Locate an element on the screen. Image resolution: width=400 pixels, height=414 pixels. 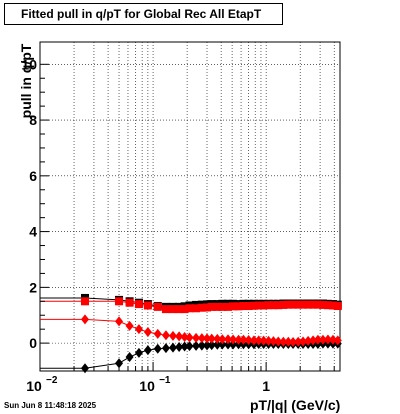
y-tick-label: 8 is located at coordinates (33, 120).